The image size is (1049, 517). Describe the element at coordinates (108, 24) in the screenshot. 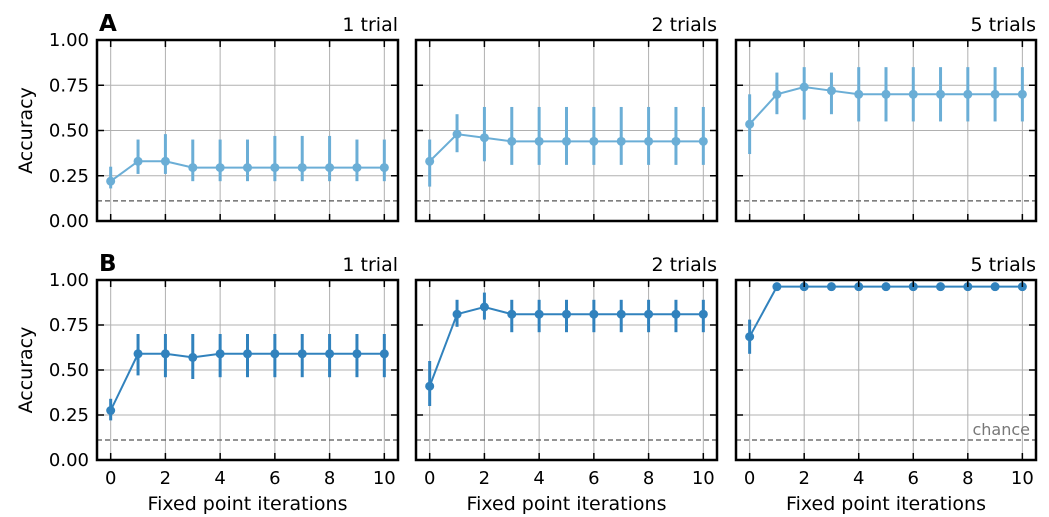

I see `panel-letter: A` at that location.